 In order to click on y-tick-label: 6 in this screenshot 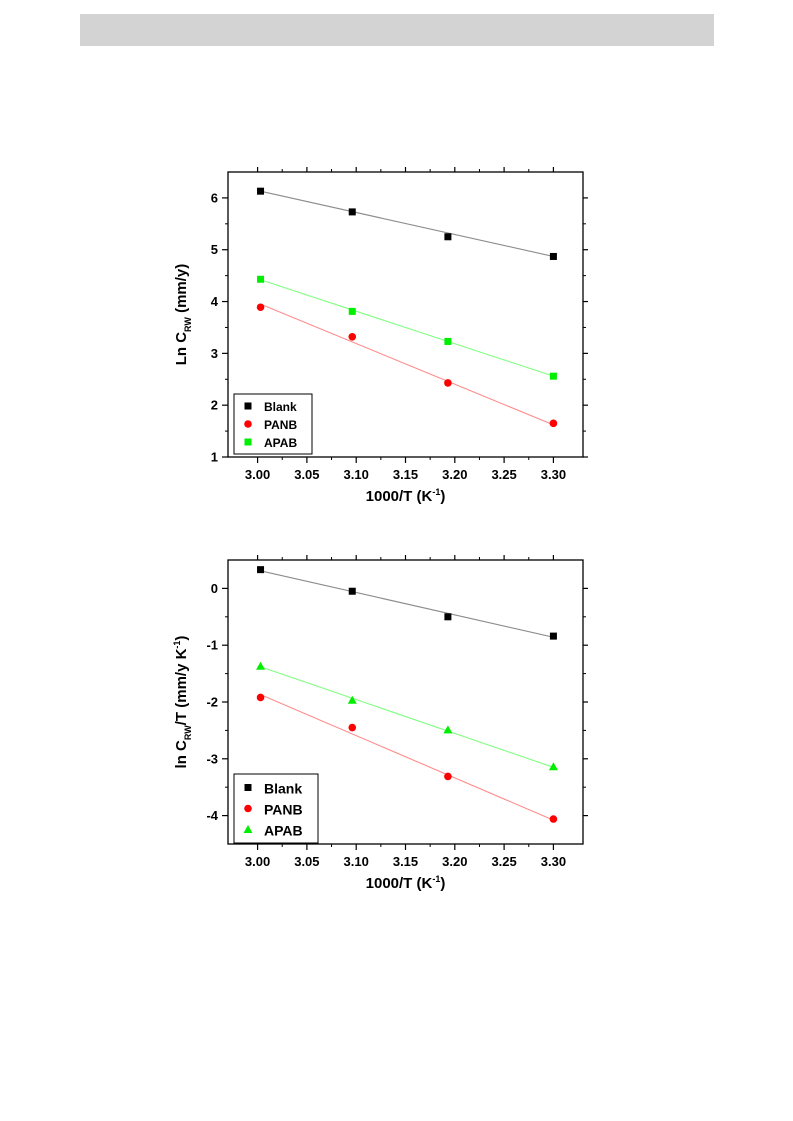, I will do `click(214, 197)`.